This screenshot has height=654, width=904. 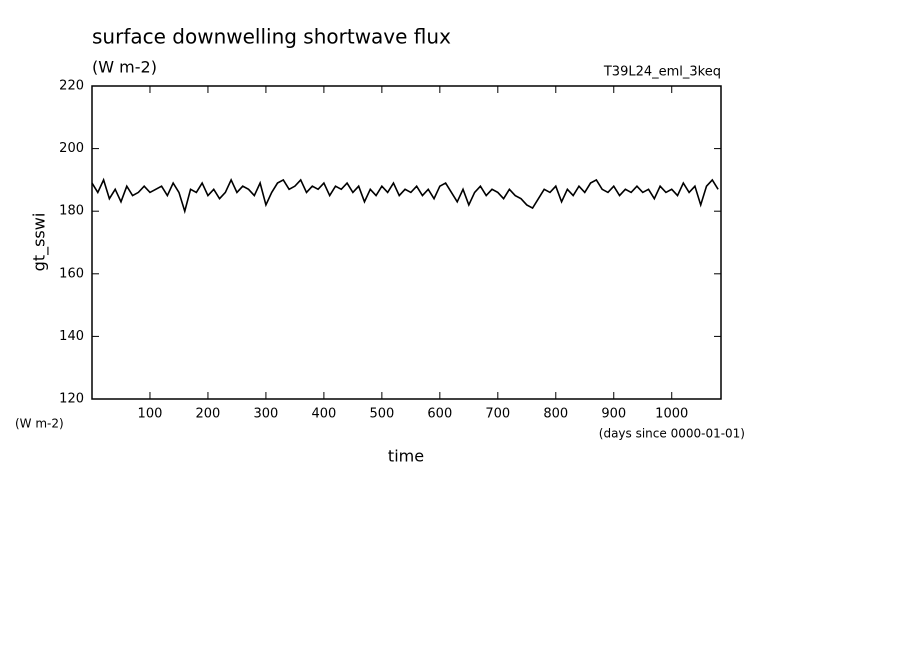 What do you see at coordinates (555, 414) in the screenshot?
I see `x-tick-label: 800` at bounding box center [555, 414].